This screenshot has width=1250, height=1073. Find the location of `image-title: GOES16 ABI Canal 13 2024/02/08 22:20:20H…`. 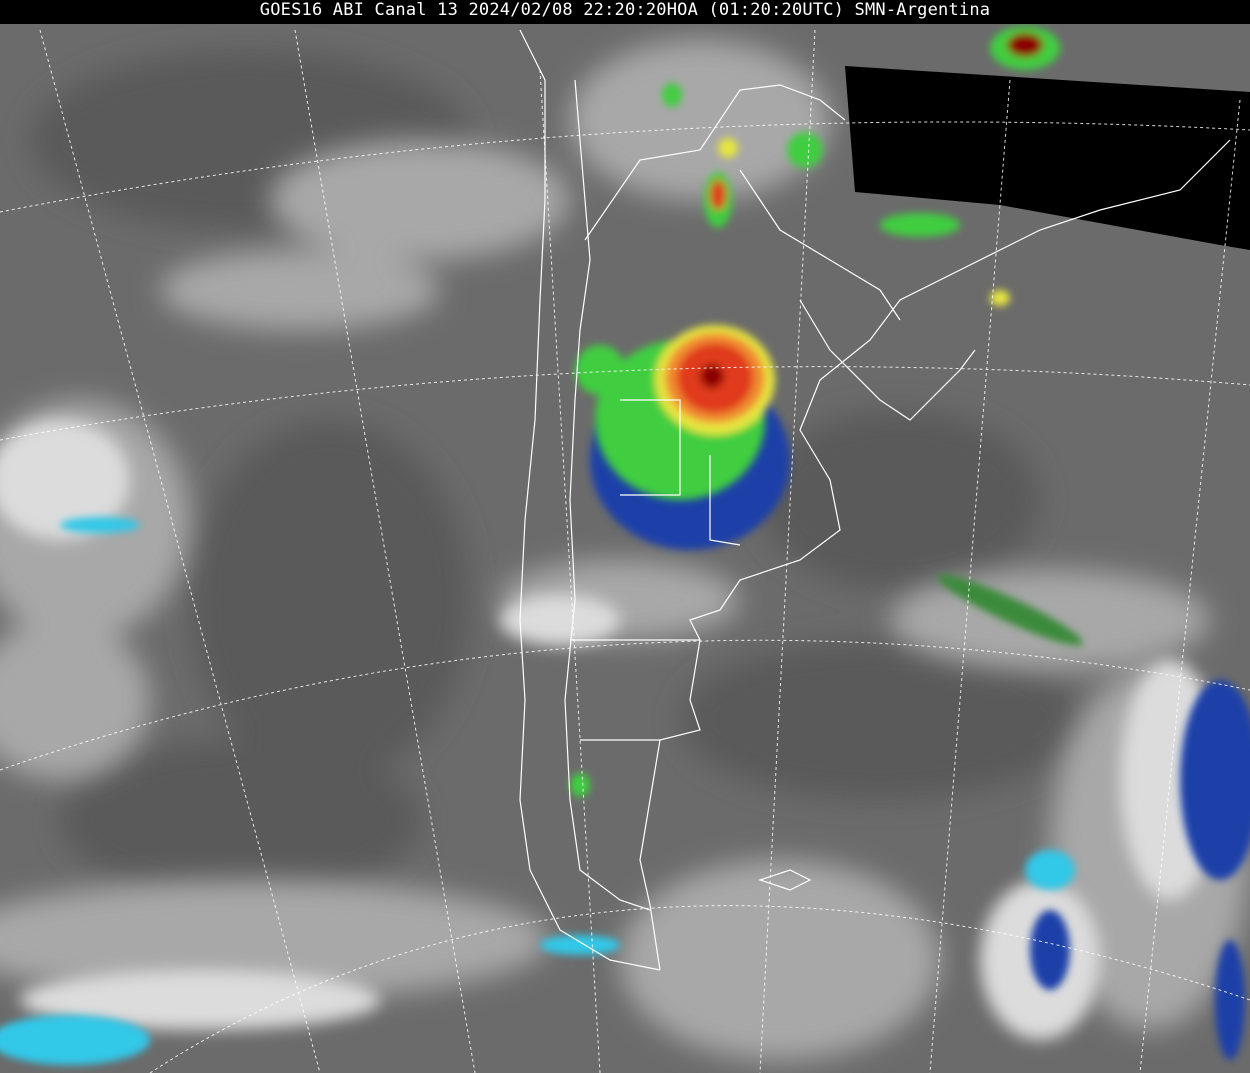

image-title: GOES16 ABI Canal 13 2024/02/08 22:20:20H… is located at coordinates (625, 12).